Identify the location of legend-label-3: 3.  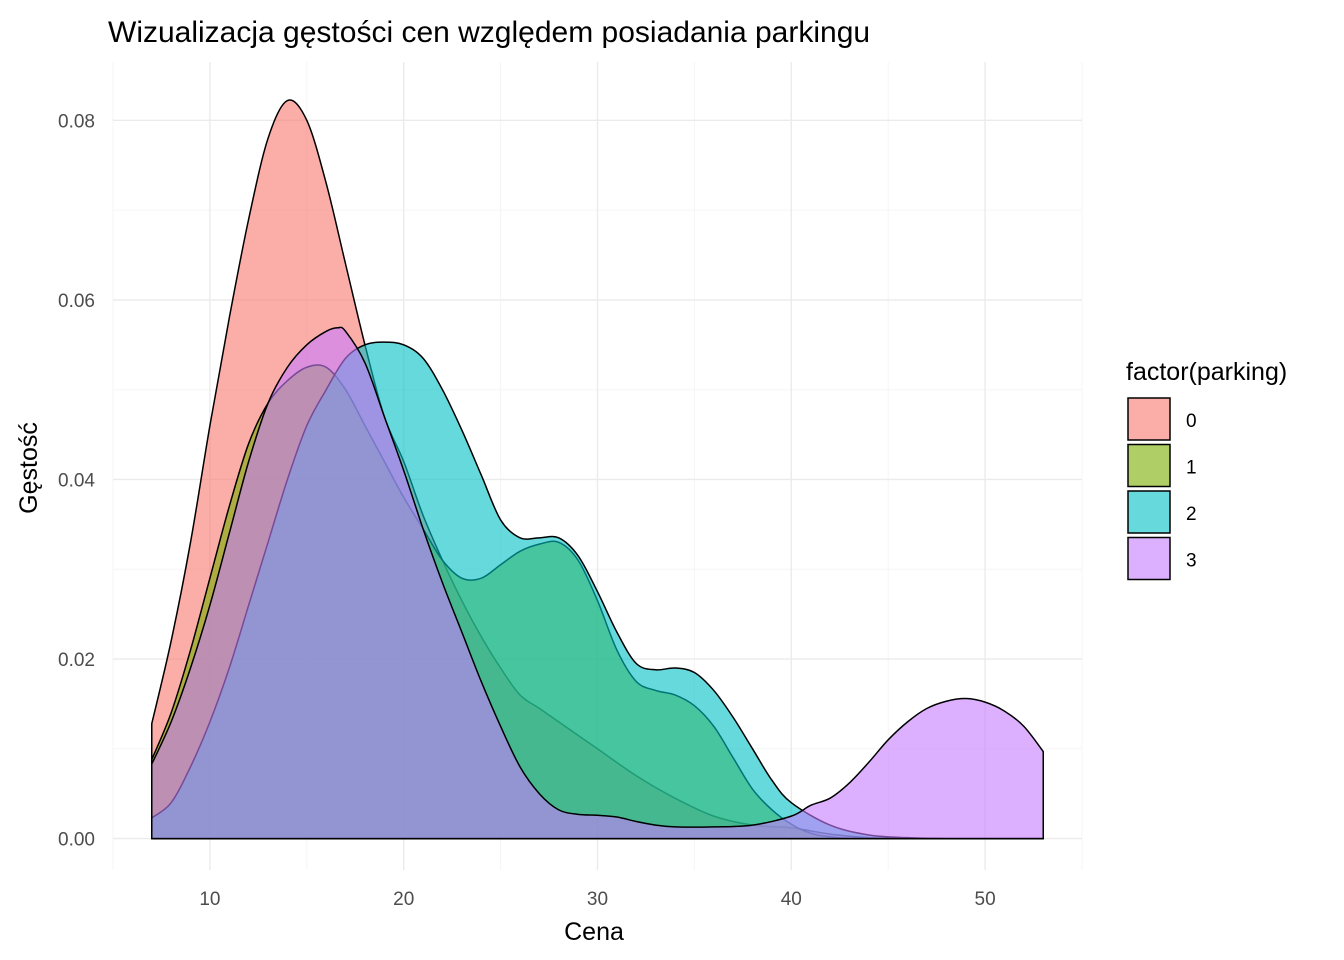
(1191, 561).